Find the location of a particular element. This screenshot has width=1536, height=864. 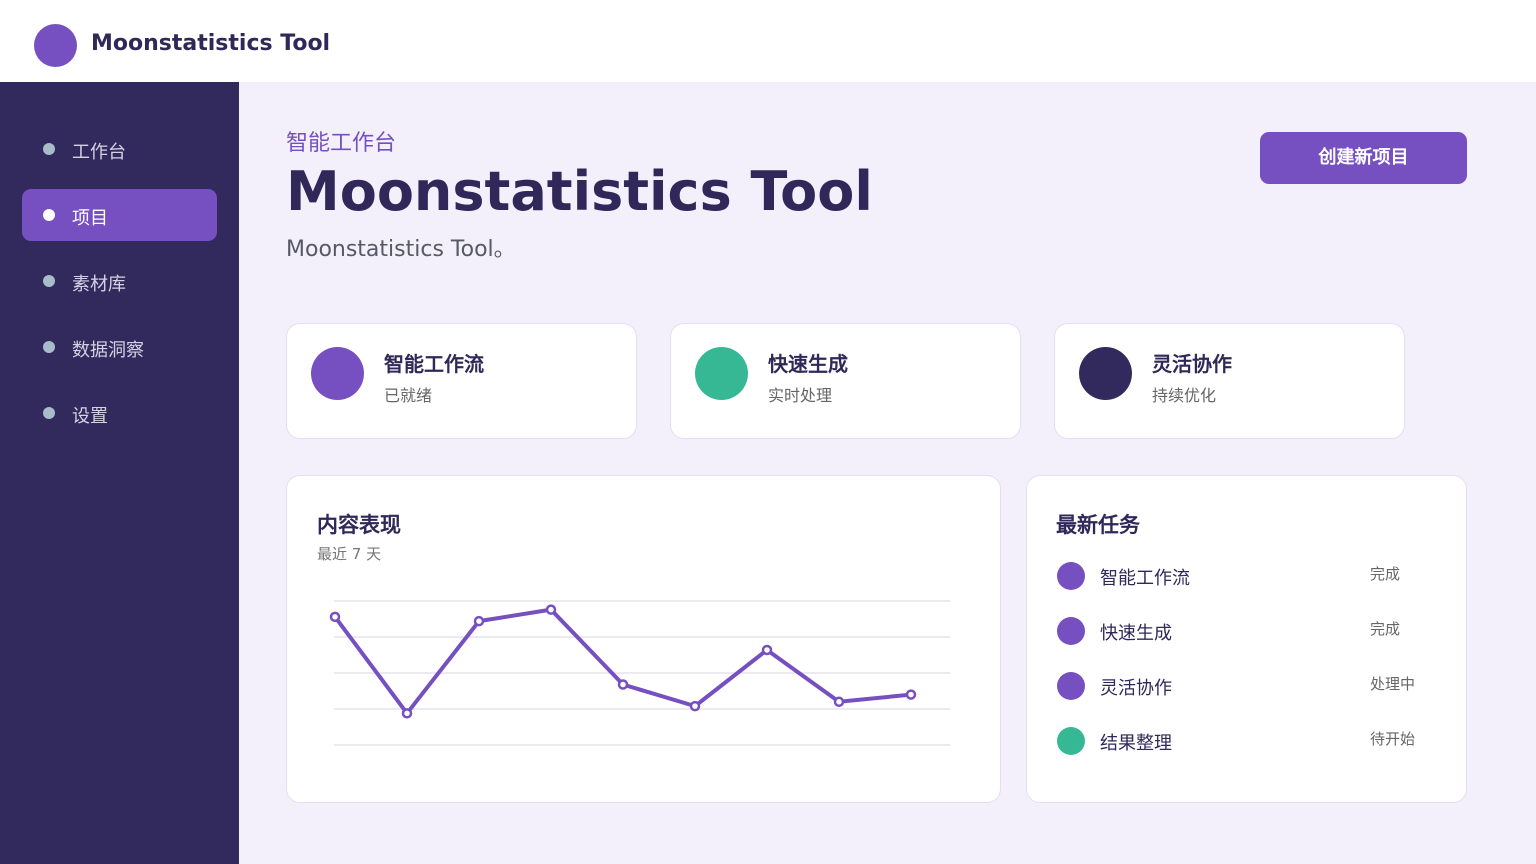

nav-item: 数据洞察 is located at coordinates (119, 347).